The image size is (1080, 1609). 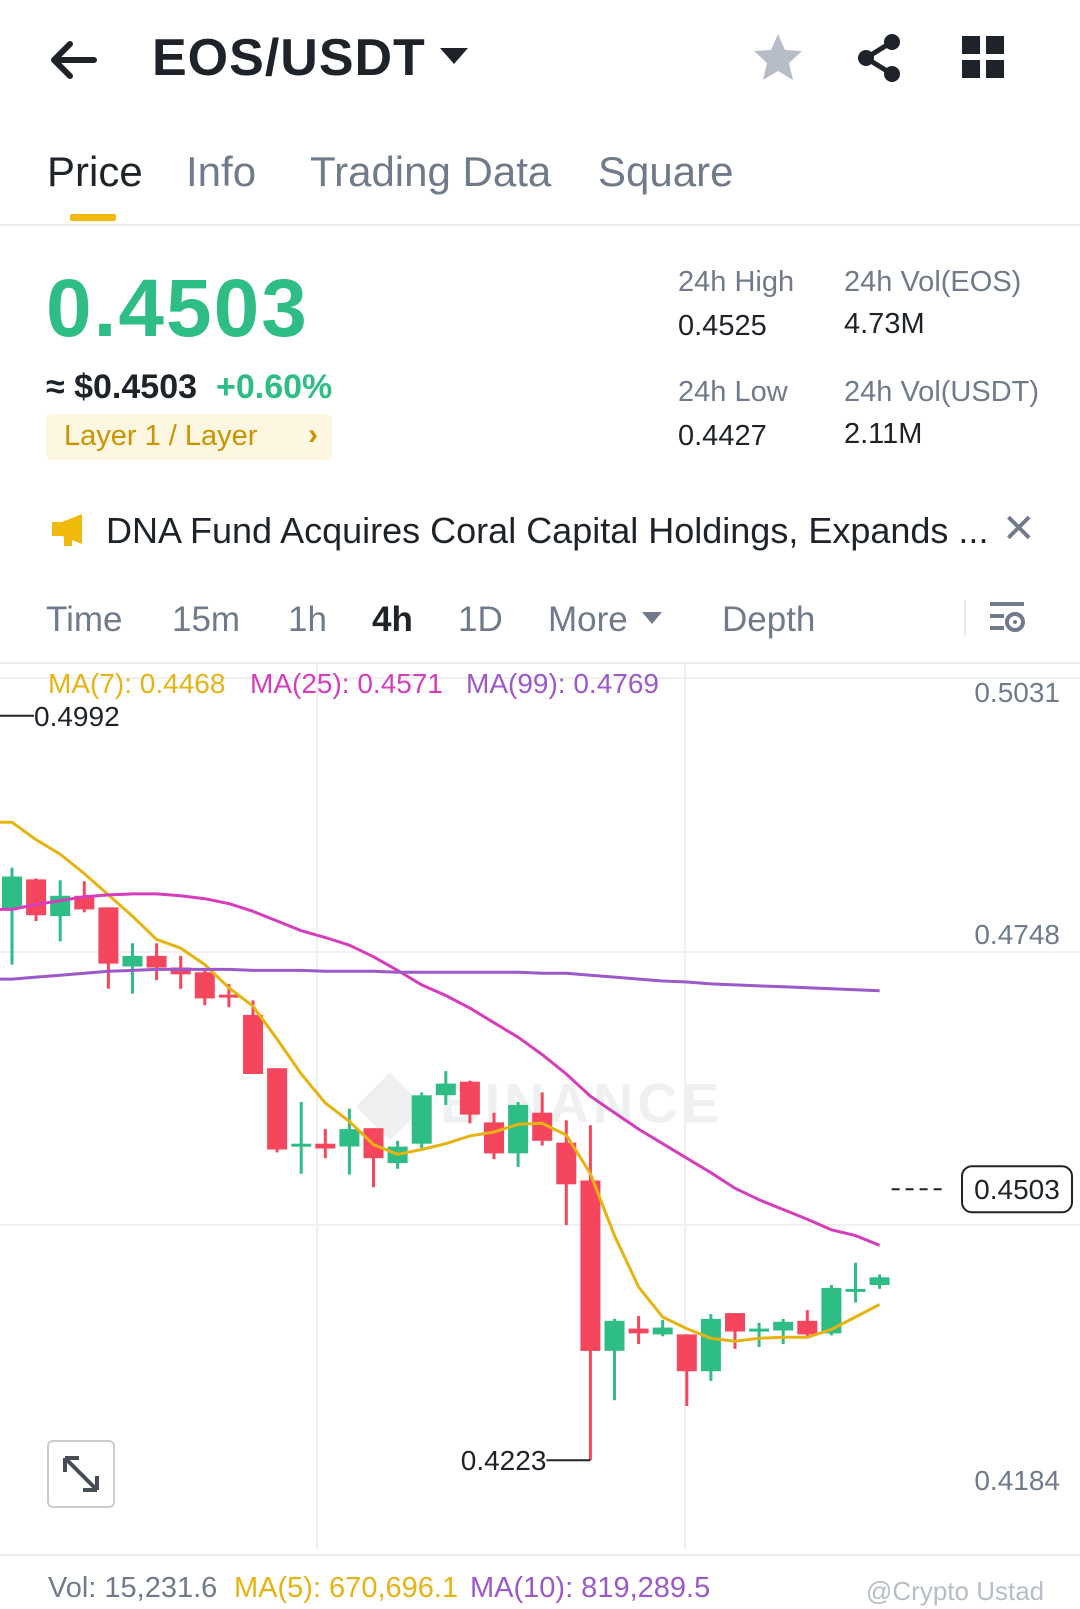 I want to click on volume-divider, so click(x=540, y=1555).